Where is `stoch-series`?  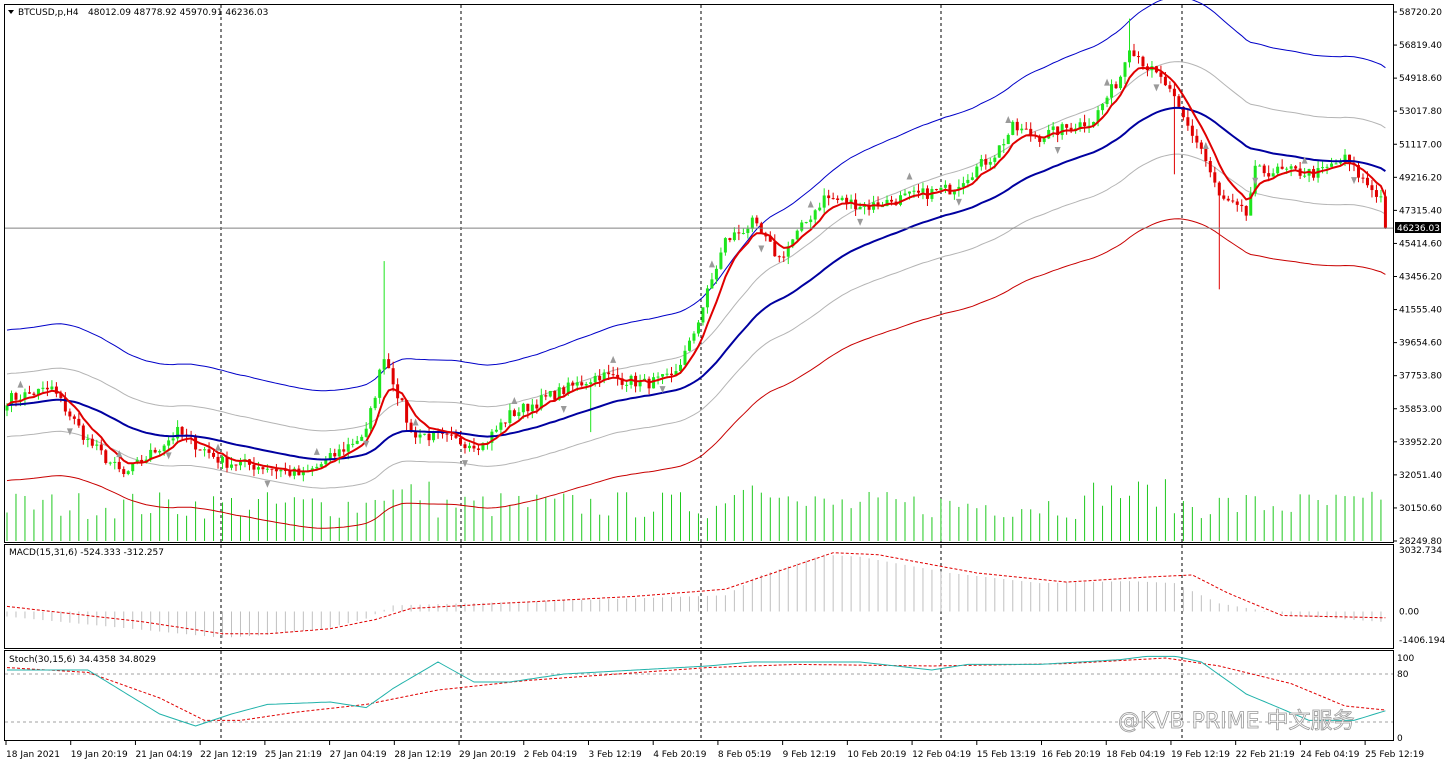 stoch-series is located at coordinates (696, 691).